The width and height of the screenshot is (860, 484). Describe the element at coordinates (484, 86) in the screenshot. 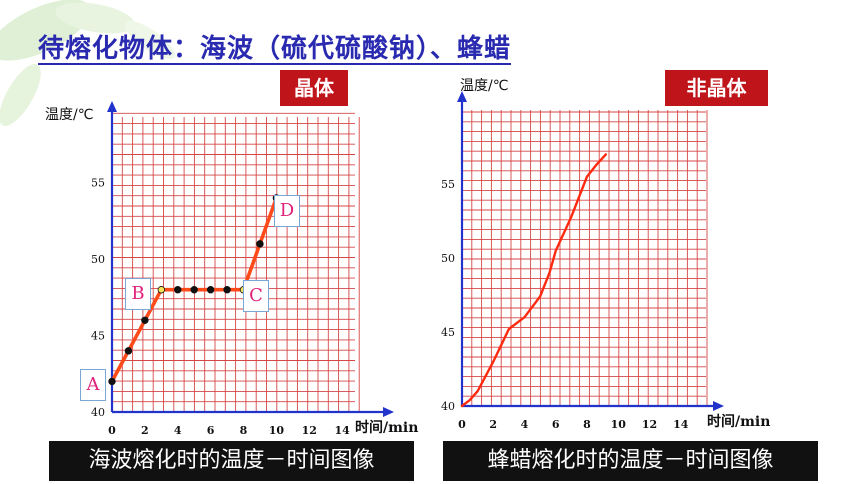

I see `right-y-axis-label: 温度/℃` at that location.